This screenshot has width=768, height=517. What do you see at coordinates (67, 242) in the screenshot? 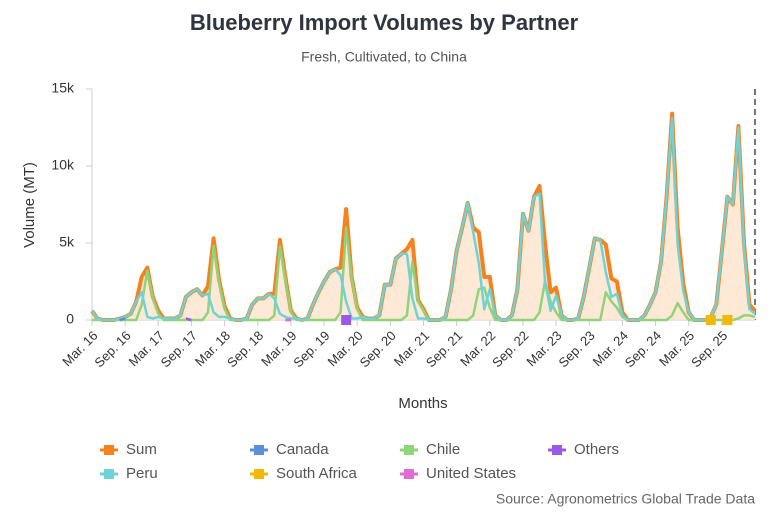
I see `y-tick-label: 5k` at bounding box center [67, 242].